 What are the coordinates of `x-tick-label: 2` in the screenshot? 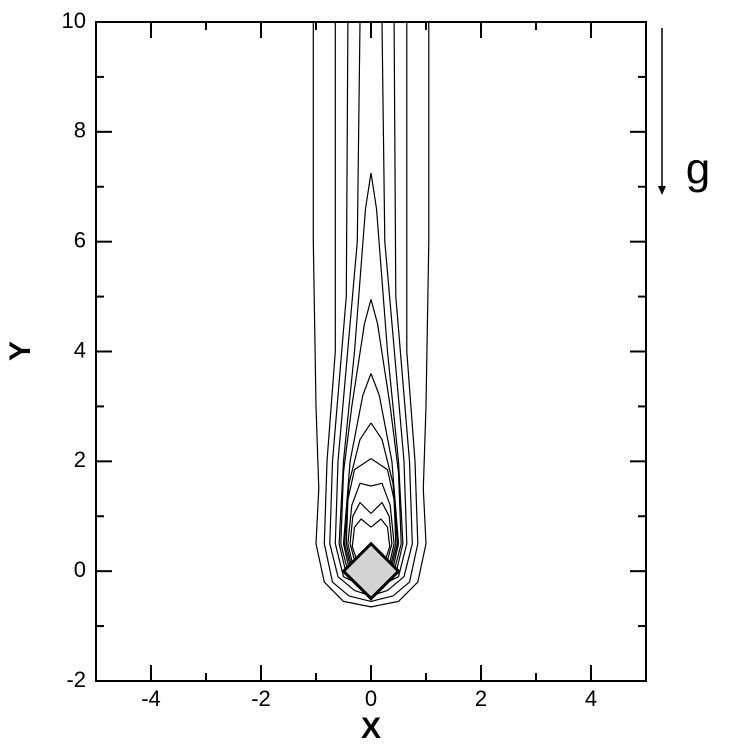 It's located at (481, 698).